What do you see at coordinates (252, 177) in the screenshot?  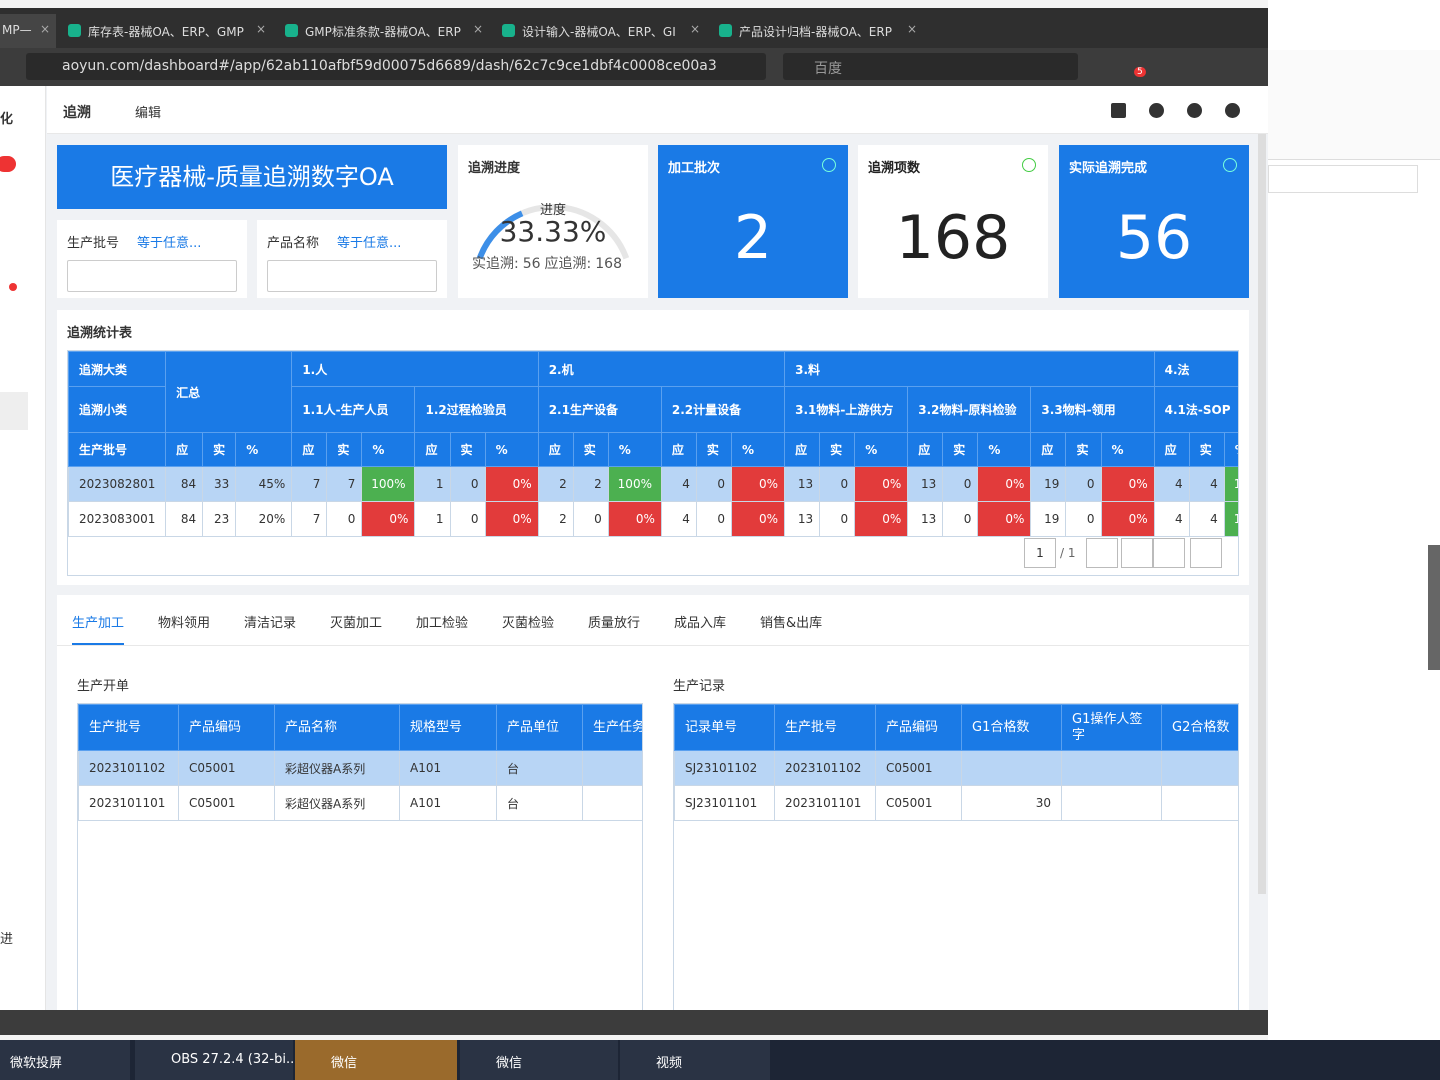 I see `banner-title: 医疗器械-质量追溯数字OA` at bounding box center [252, 177].